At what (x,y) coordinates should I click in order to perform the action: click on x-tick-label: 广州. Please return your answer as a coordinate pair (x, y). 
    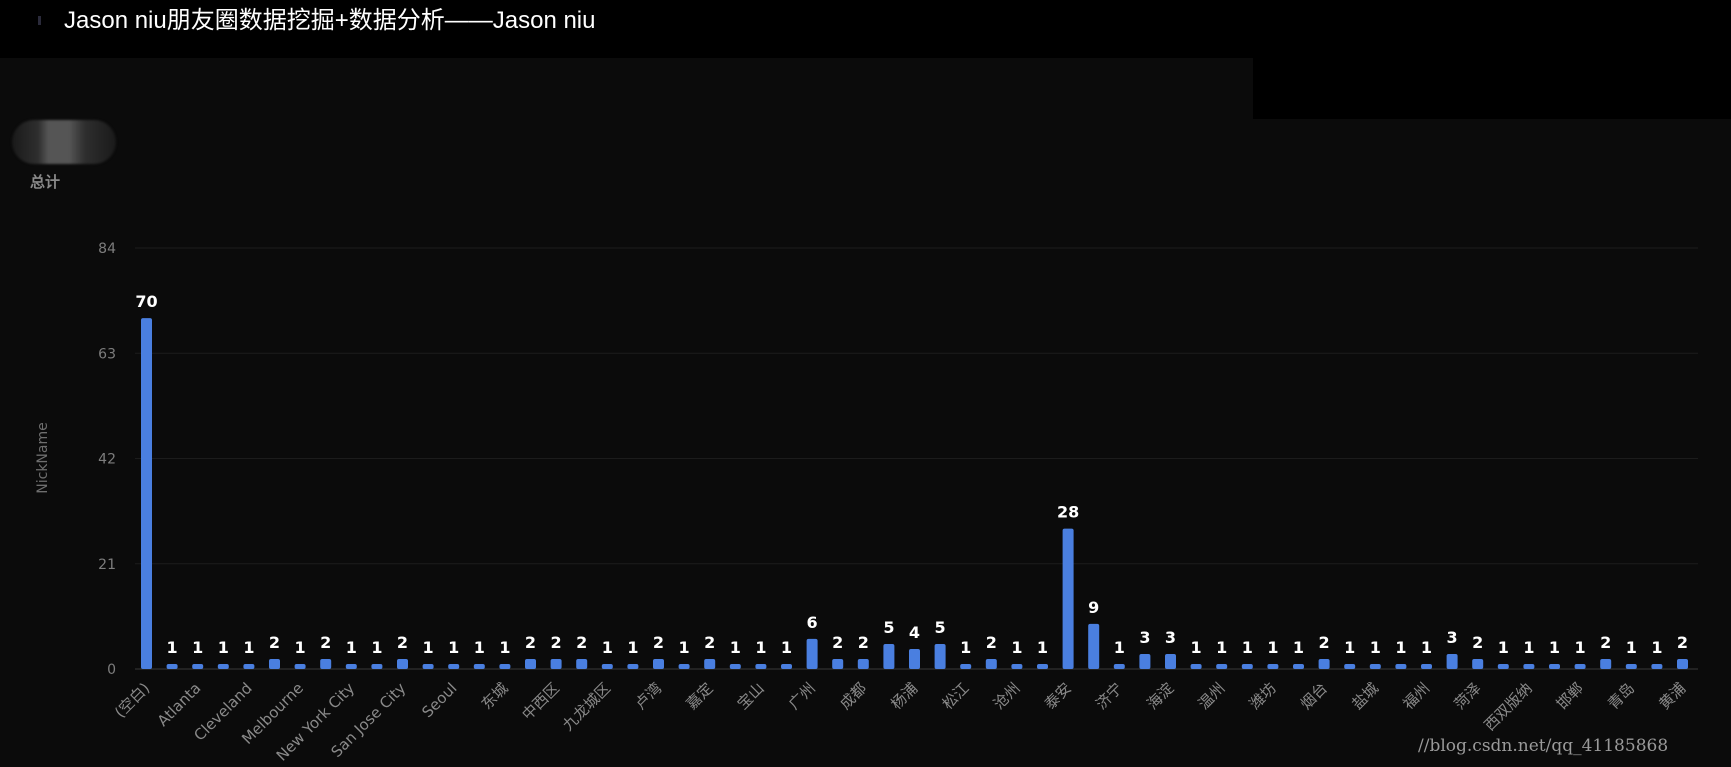
    Looking at the image, I should click on (802, 696).